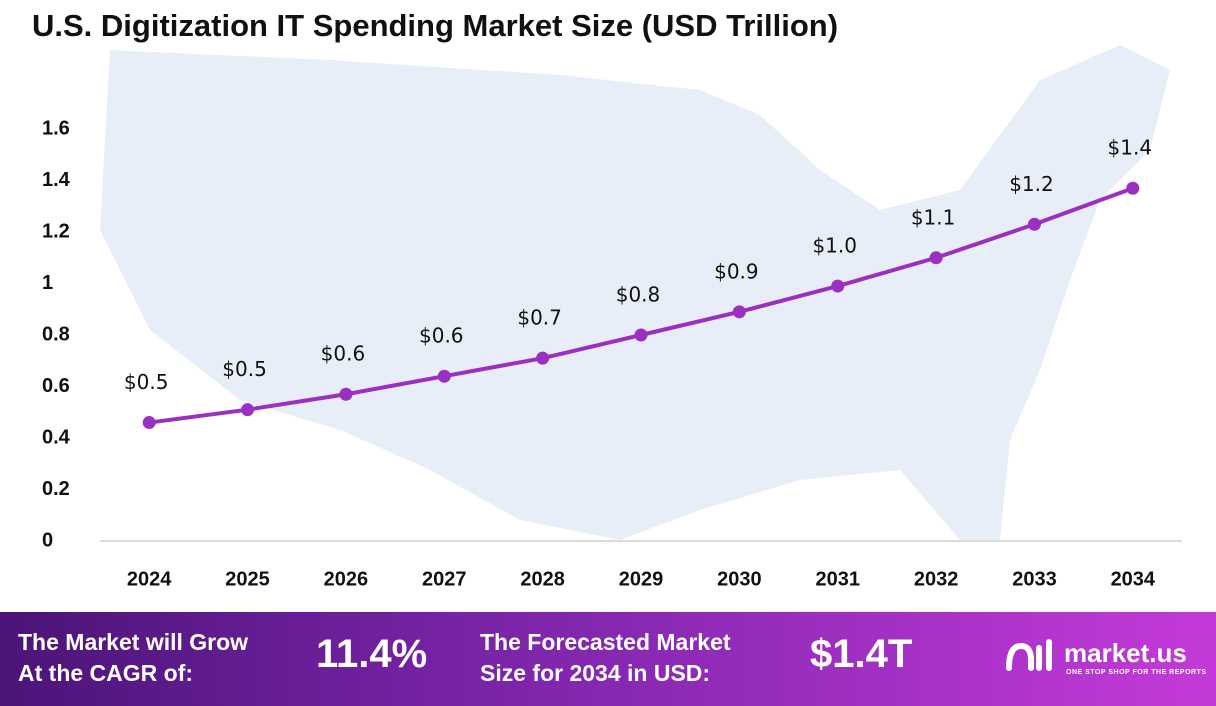 Image resolution: width=1216 pixels, height=706 pixels. Describe the element at coordinates (56, 334) in the screenshot. I see `y-tick-label: 0.8` at that location.